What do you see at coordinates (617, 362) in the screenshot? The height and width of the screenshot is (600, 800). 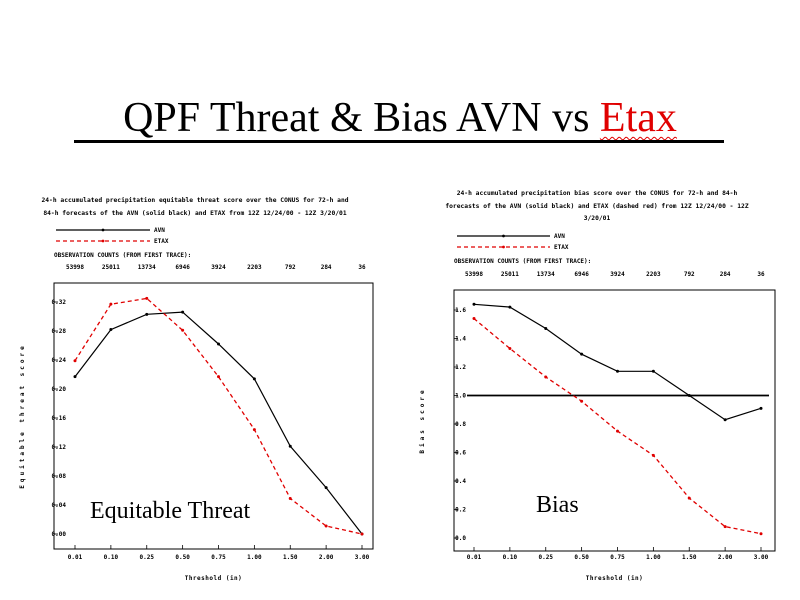 I see `series-line-avn` at bounding box center [617, 362].